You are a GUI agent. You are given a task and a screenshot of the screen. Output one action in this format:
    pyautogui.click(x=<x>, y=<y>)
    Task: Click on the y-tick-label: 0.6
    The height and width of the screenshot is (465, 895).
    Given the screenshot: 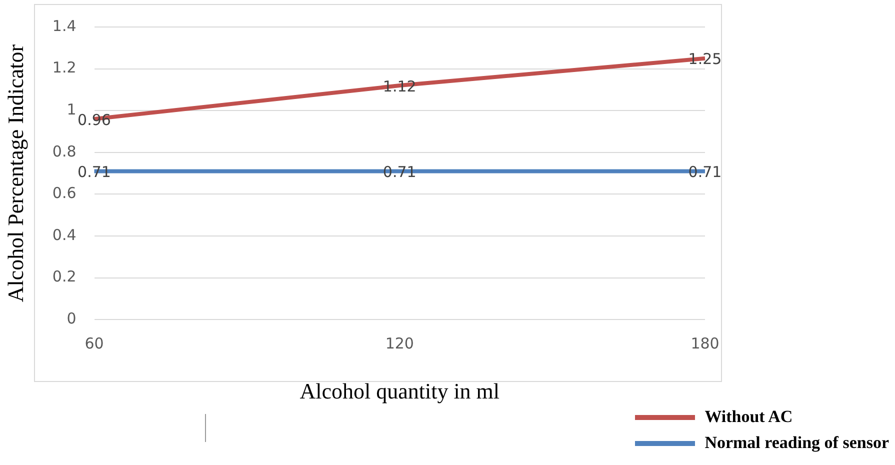 What is the action you would take?
    pyautogui.click(x=64, y=193)
    